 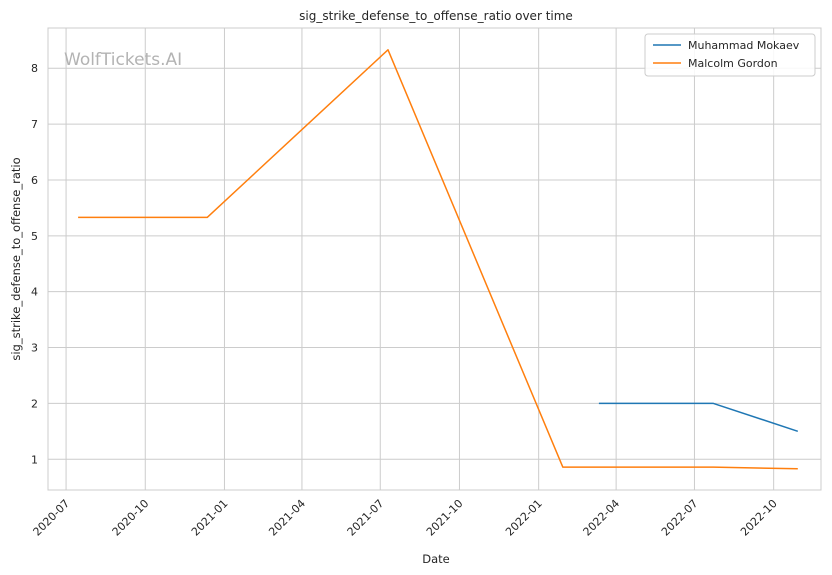 What do you see at coordinates (34, 403) in the screenshot?
I see `y-tick-label: 2` at bounding box center [34, 403].